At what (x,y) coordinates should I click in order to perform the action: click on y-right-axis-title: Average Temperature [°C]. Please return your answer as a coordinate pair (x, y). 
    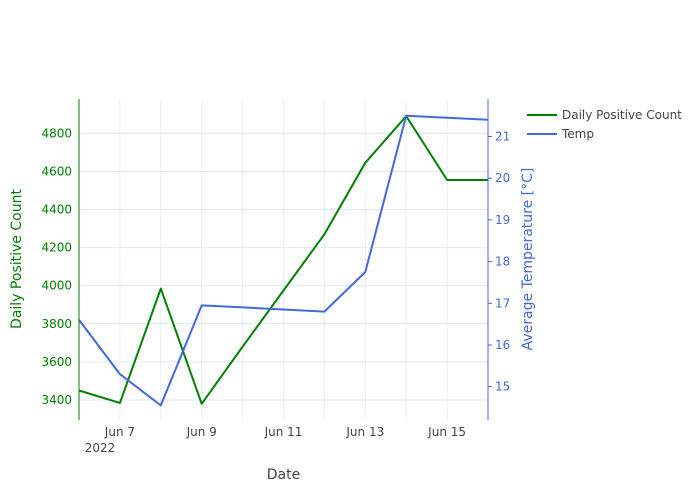
    Looking at the image, I should click on (528, 259).